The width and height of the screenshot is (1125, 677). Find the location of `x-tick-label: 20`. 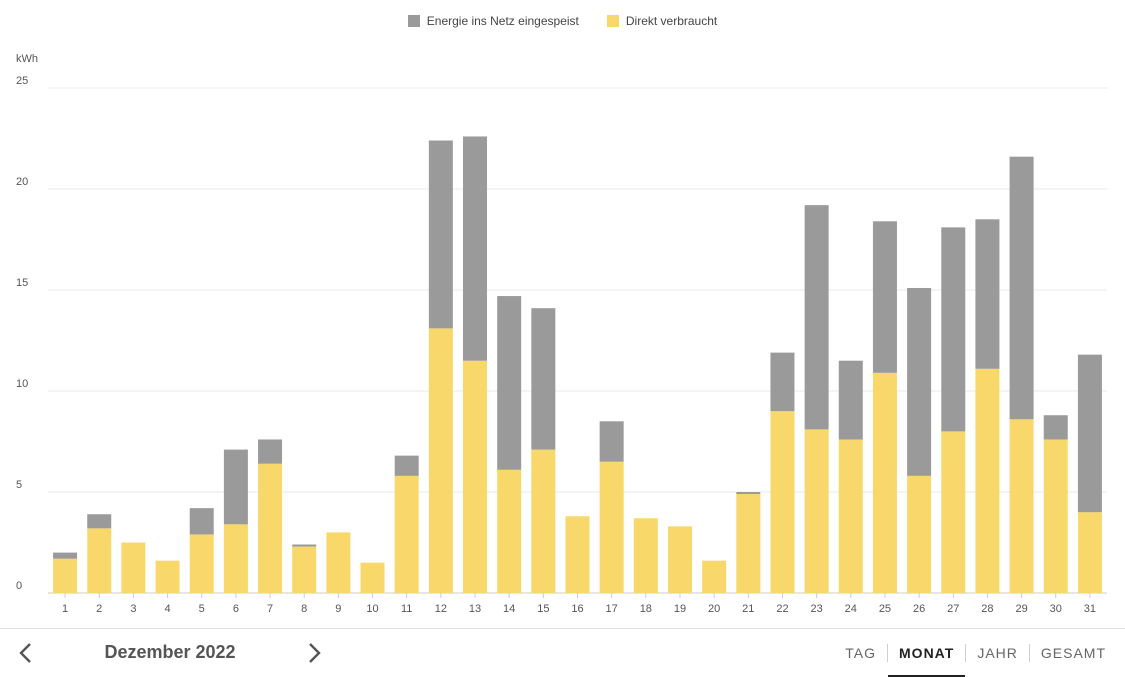

x-tick-label: 20 is located at coordinates (714, 609).